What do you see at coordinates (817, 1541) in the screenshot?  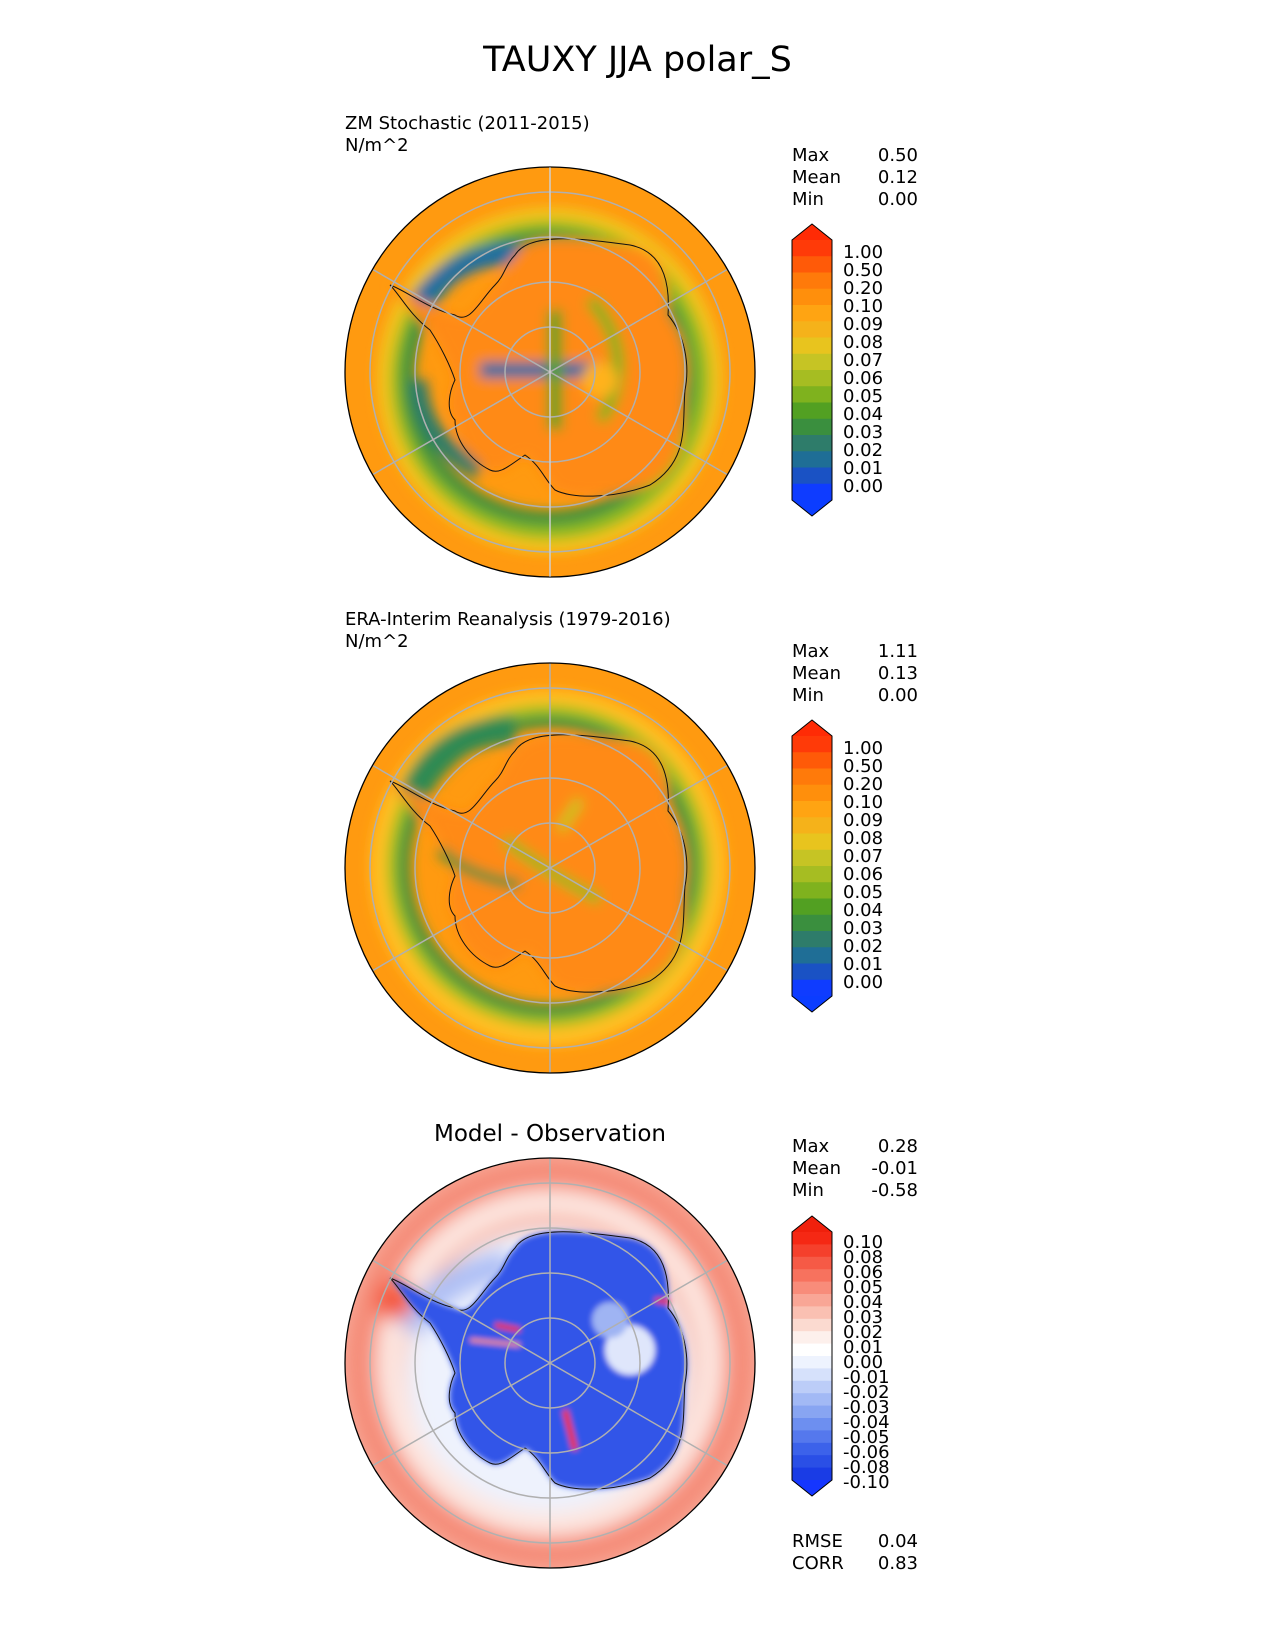 I see `rmse-label: RMSE` at bounding box center [817, 1541].